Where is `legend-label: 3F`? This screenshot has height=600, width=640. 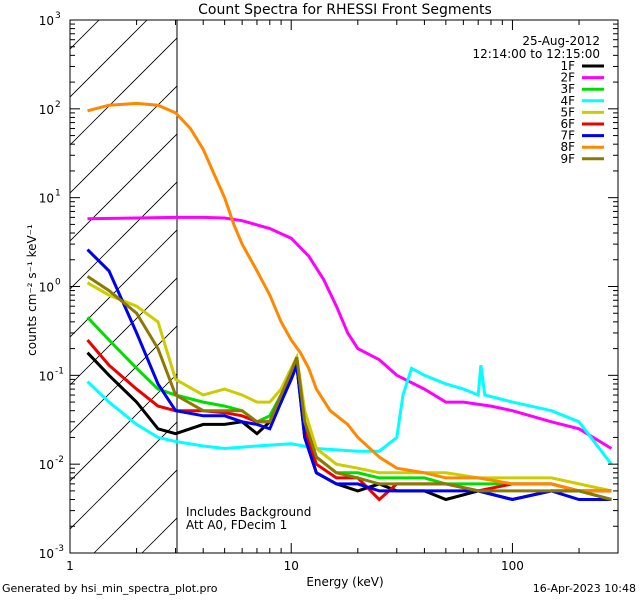 legend-label: 3F is located at coordinates (567, 89).